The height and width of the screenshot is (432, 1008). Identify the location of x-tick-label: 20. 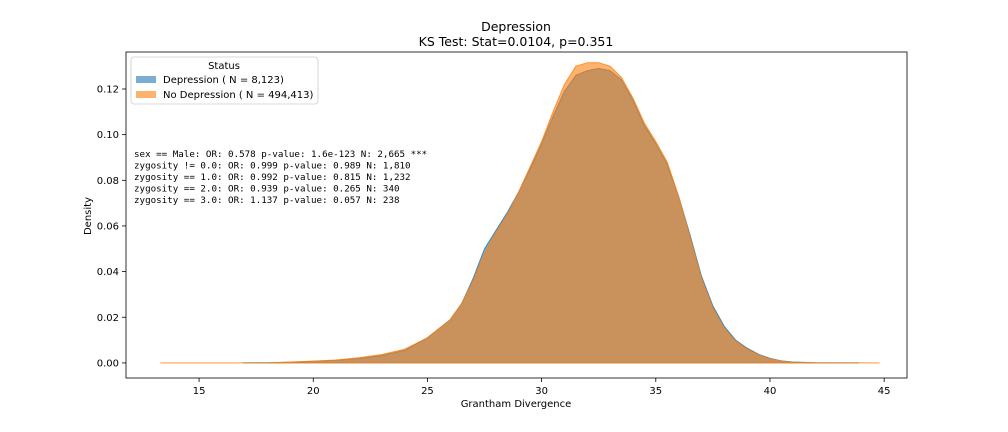
(313, 391).